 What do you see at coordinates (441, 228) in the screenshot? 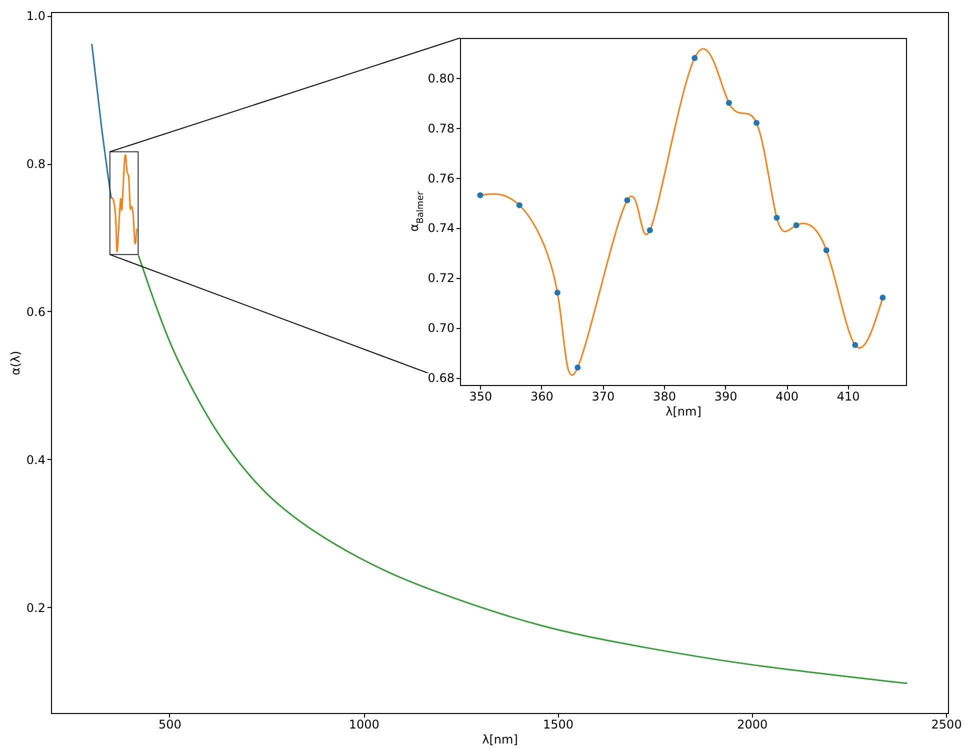
I see `y-tick-label: 0.74` at bounding box center [441, 228].